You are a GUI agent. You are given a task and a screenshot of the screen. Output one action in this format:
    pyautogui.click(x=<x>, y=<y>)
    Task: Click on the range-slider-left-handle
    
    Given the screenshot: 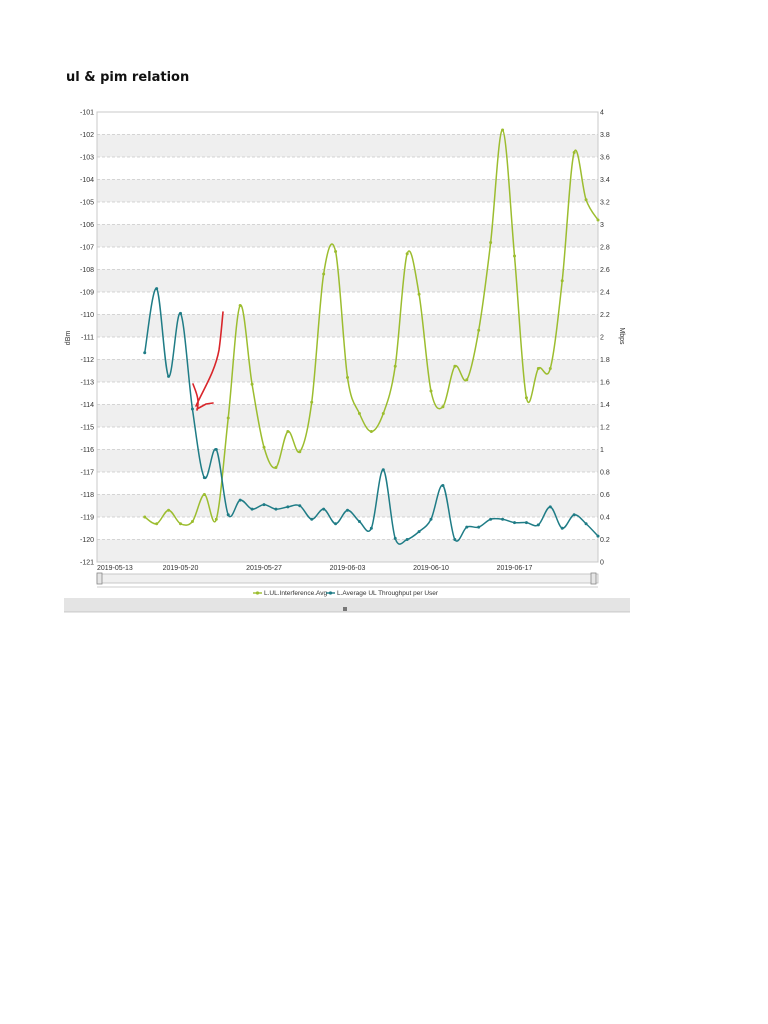 What is the action you would take?
    pyautogui.click(x=99, y=578)
    